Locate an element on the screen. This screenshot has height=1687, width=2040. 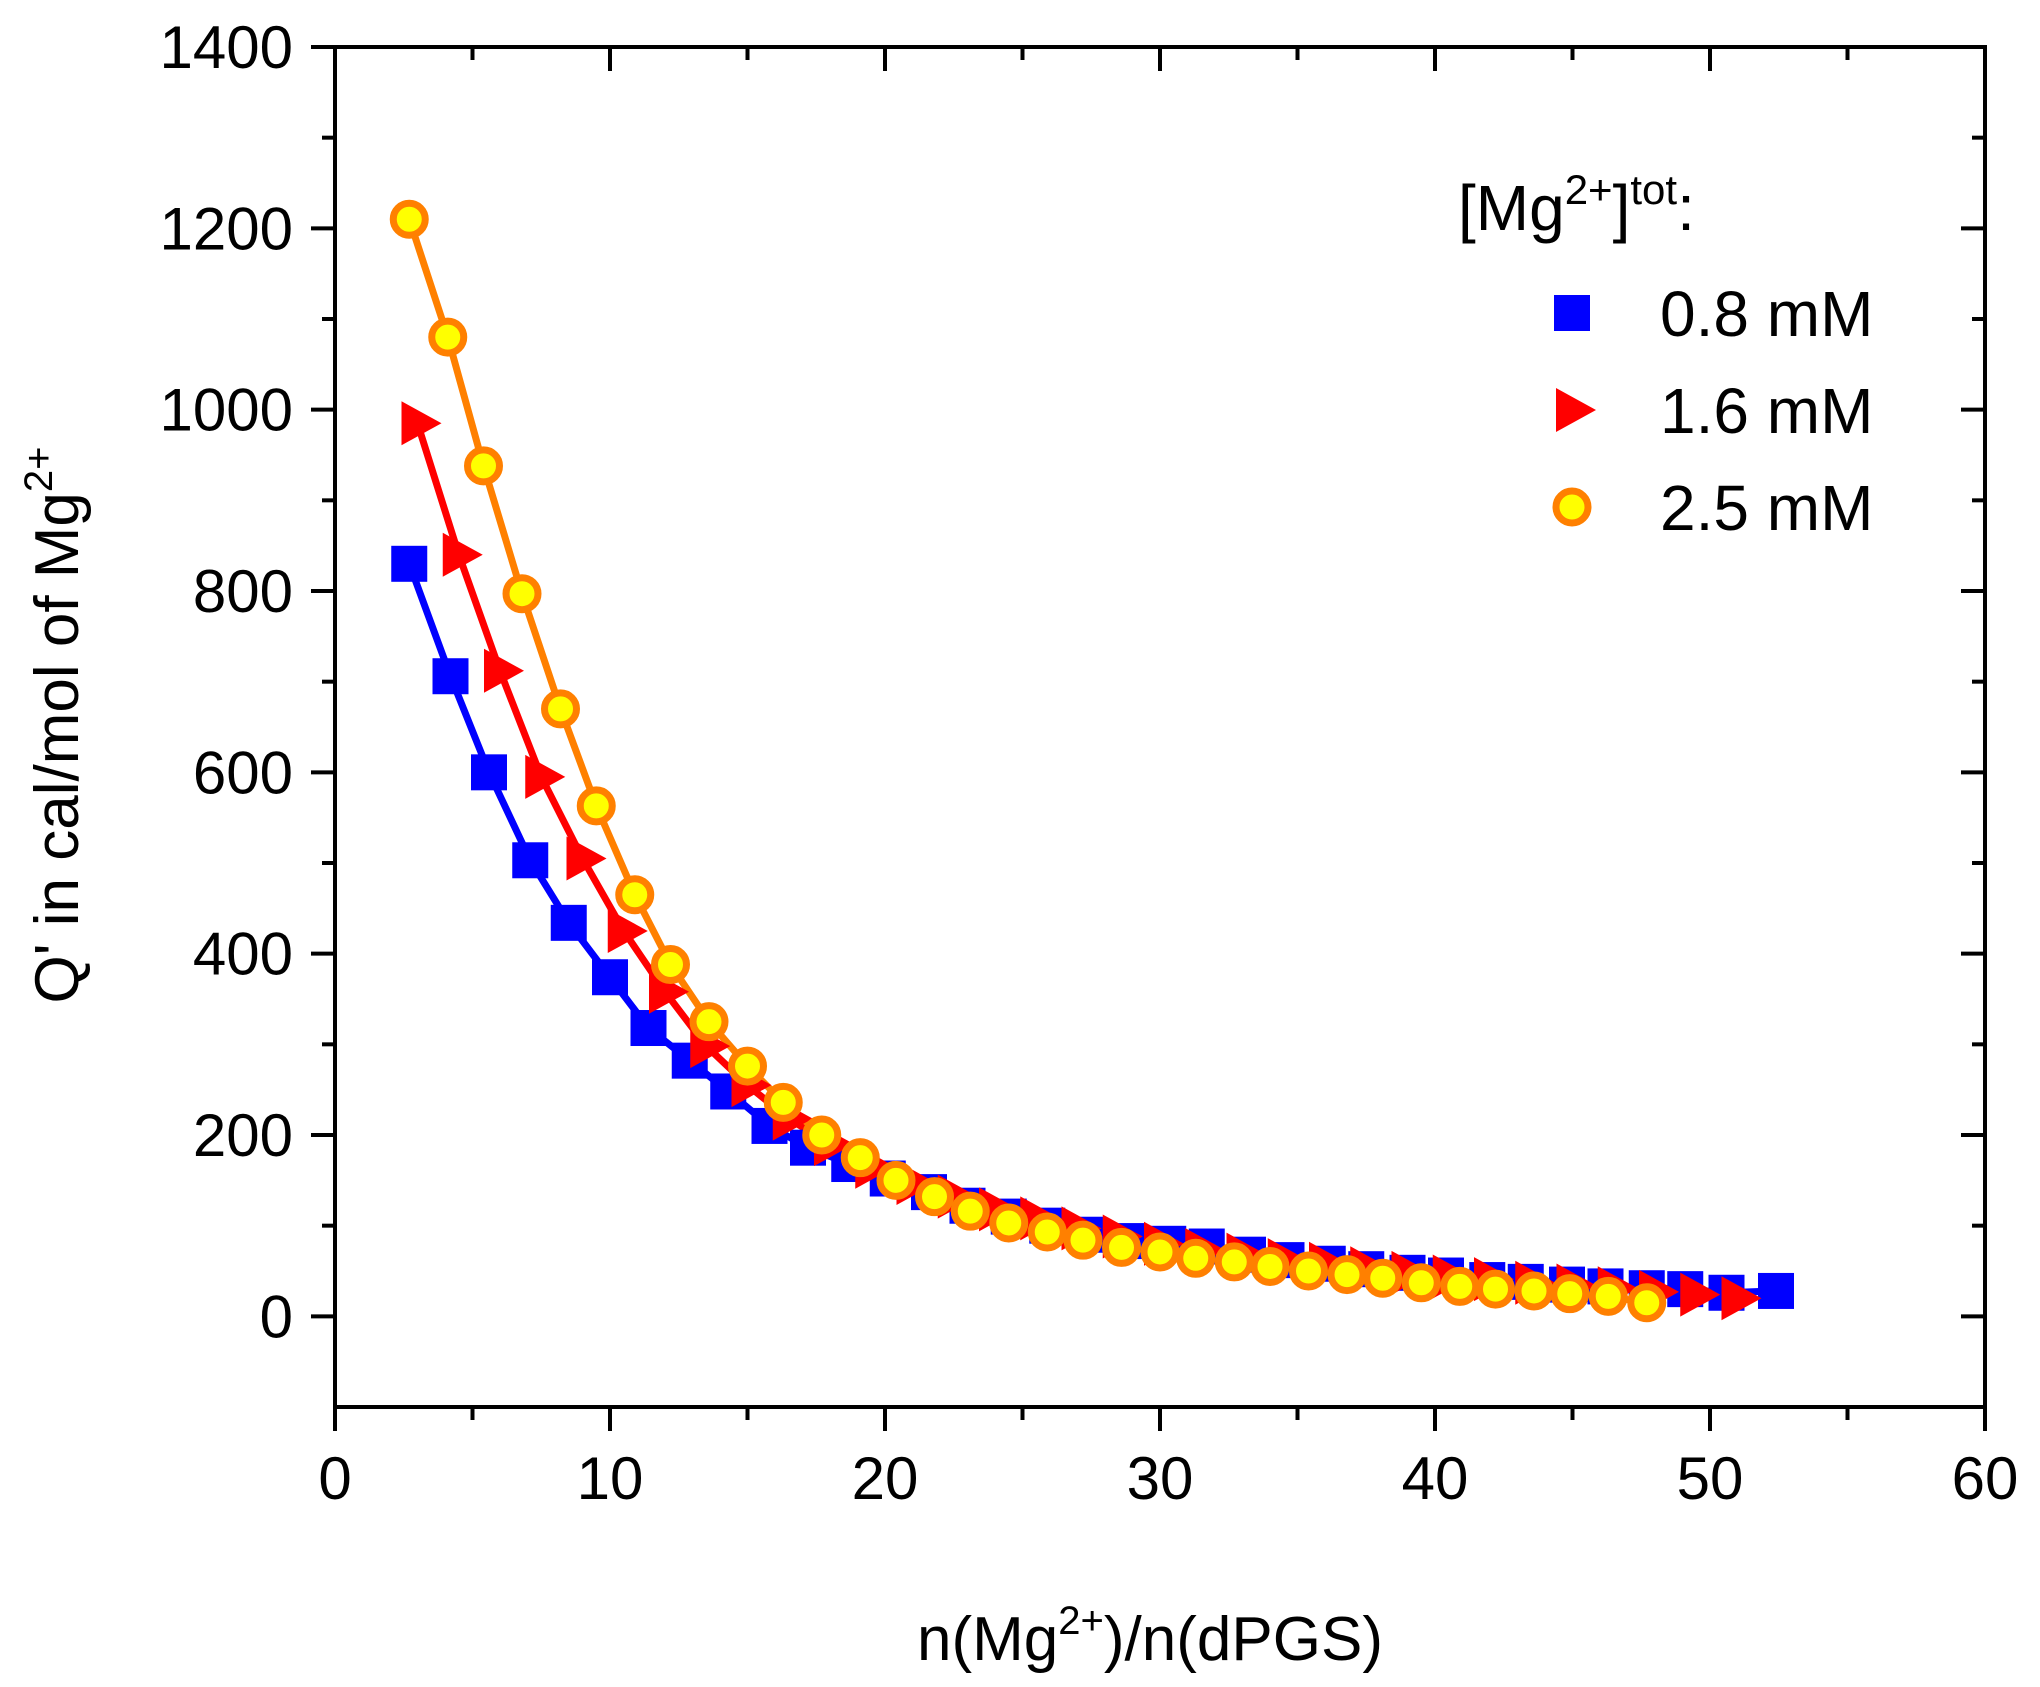
y-tick-label: 400 is located at coordinates (243, 954).